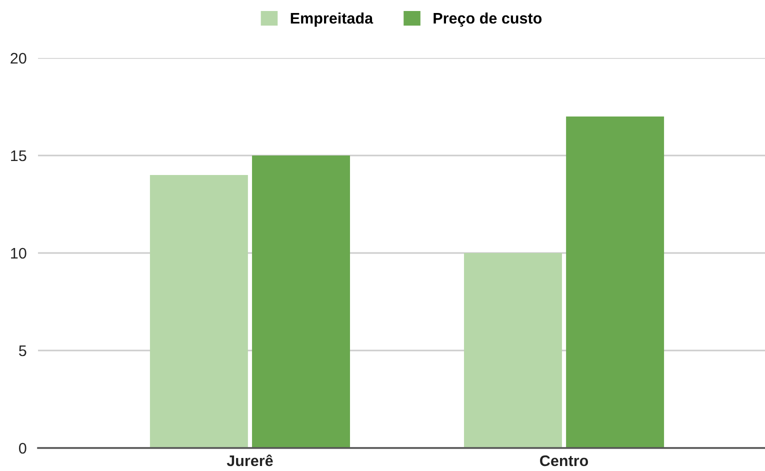 Image resolution: width=765 pixels, height=471 pixels. Describe the element at coordinates (22, 448) in the screenshot. I see `y-tick-label: 0` at that location.